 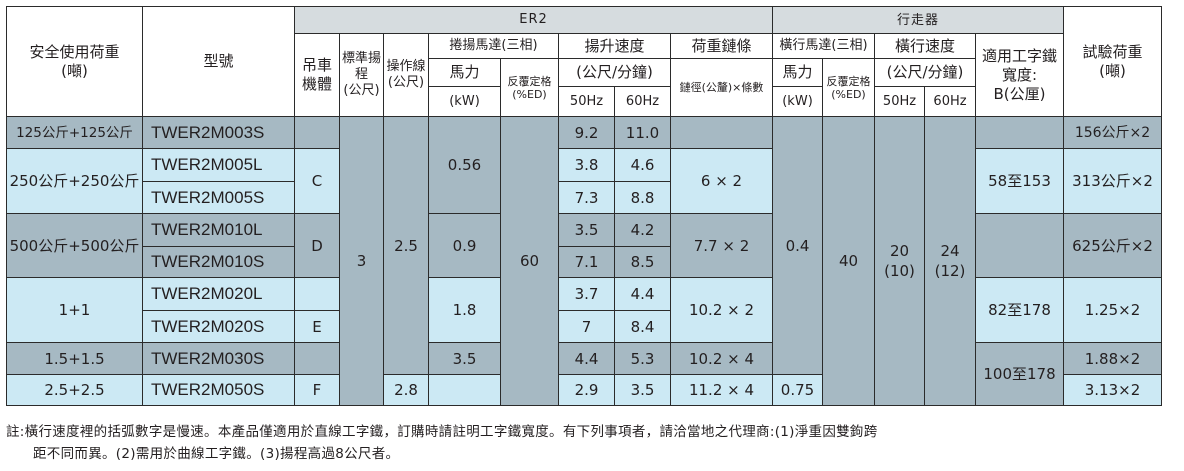 What do you see at coordinates (642, 294) in the screenshot?
I see `cell-60hz: 4.4` at bounding box center [642, 294].